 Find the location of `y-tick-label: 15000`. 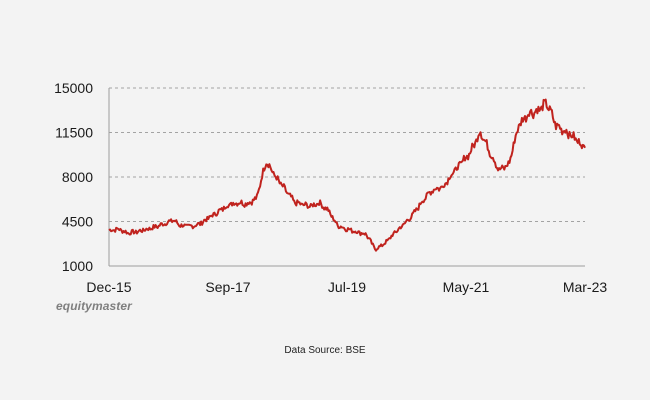

y-tick-label: 15000 is located at coordinates (73, 88).